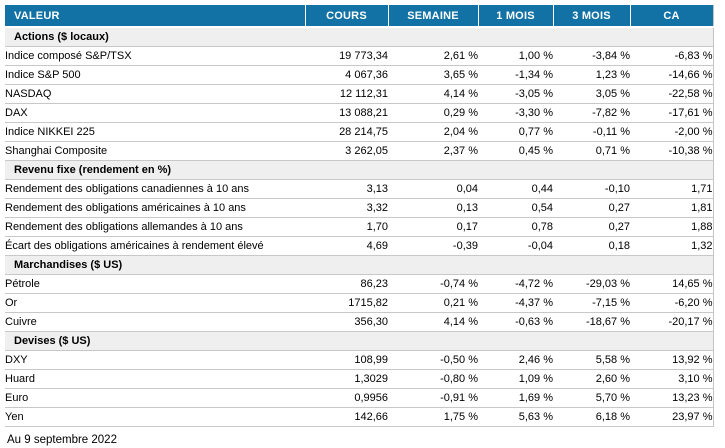  I want to click on cours-value: 1,3029, so click(346, 379).